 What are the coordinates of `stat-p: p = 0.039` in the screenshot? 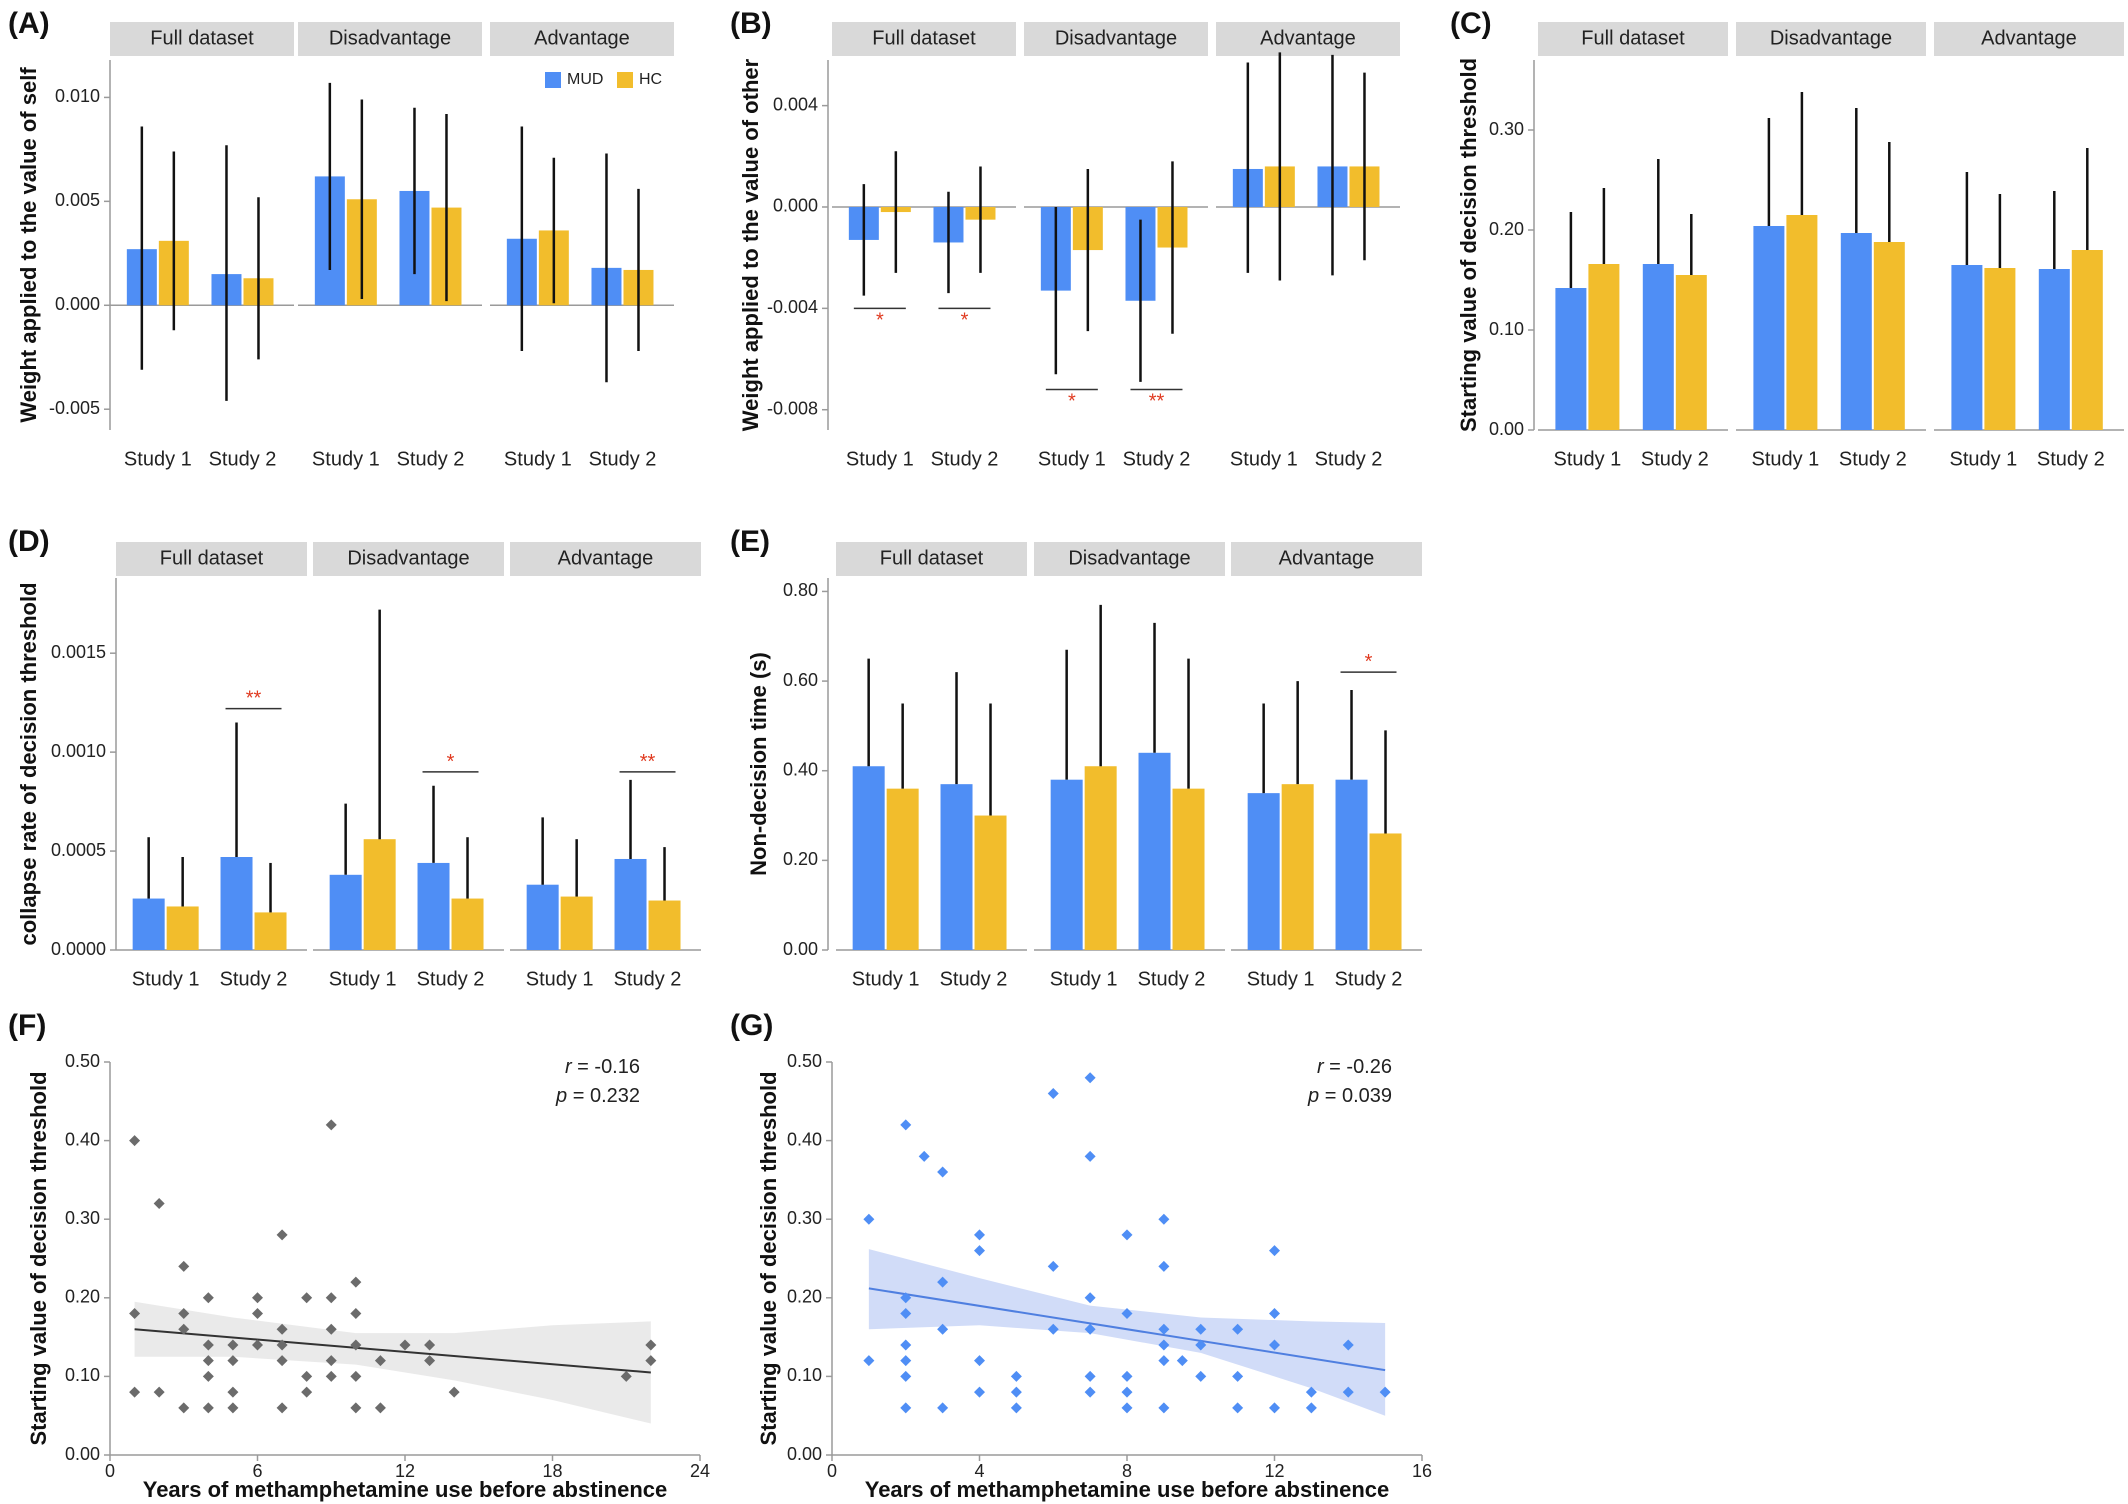 It's located at (1349, 1096).